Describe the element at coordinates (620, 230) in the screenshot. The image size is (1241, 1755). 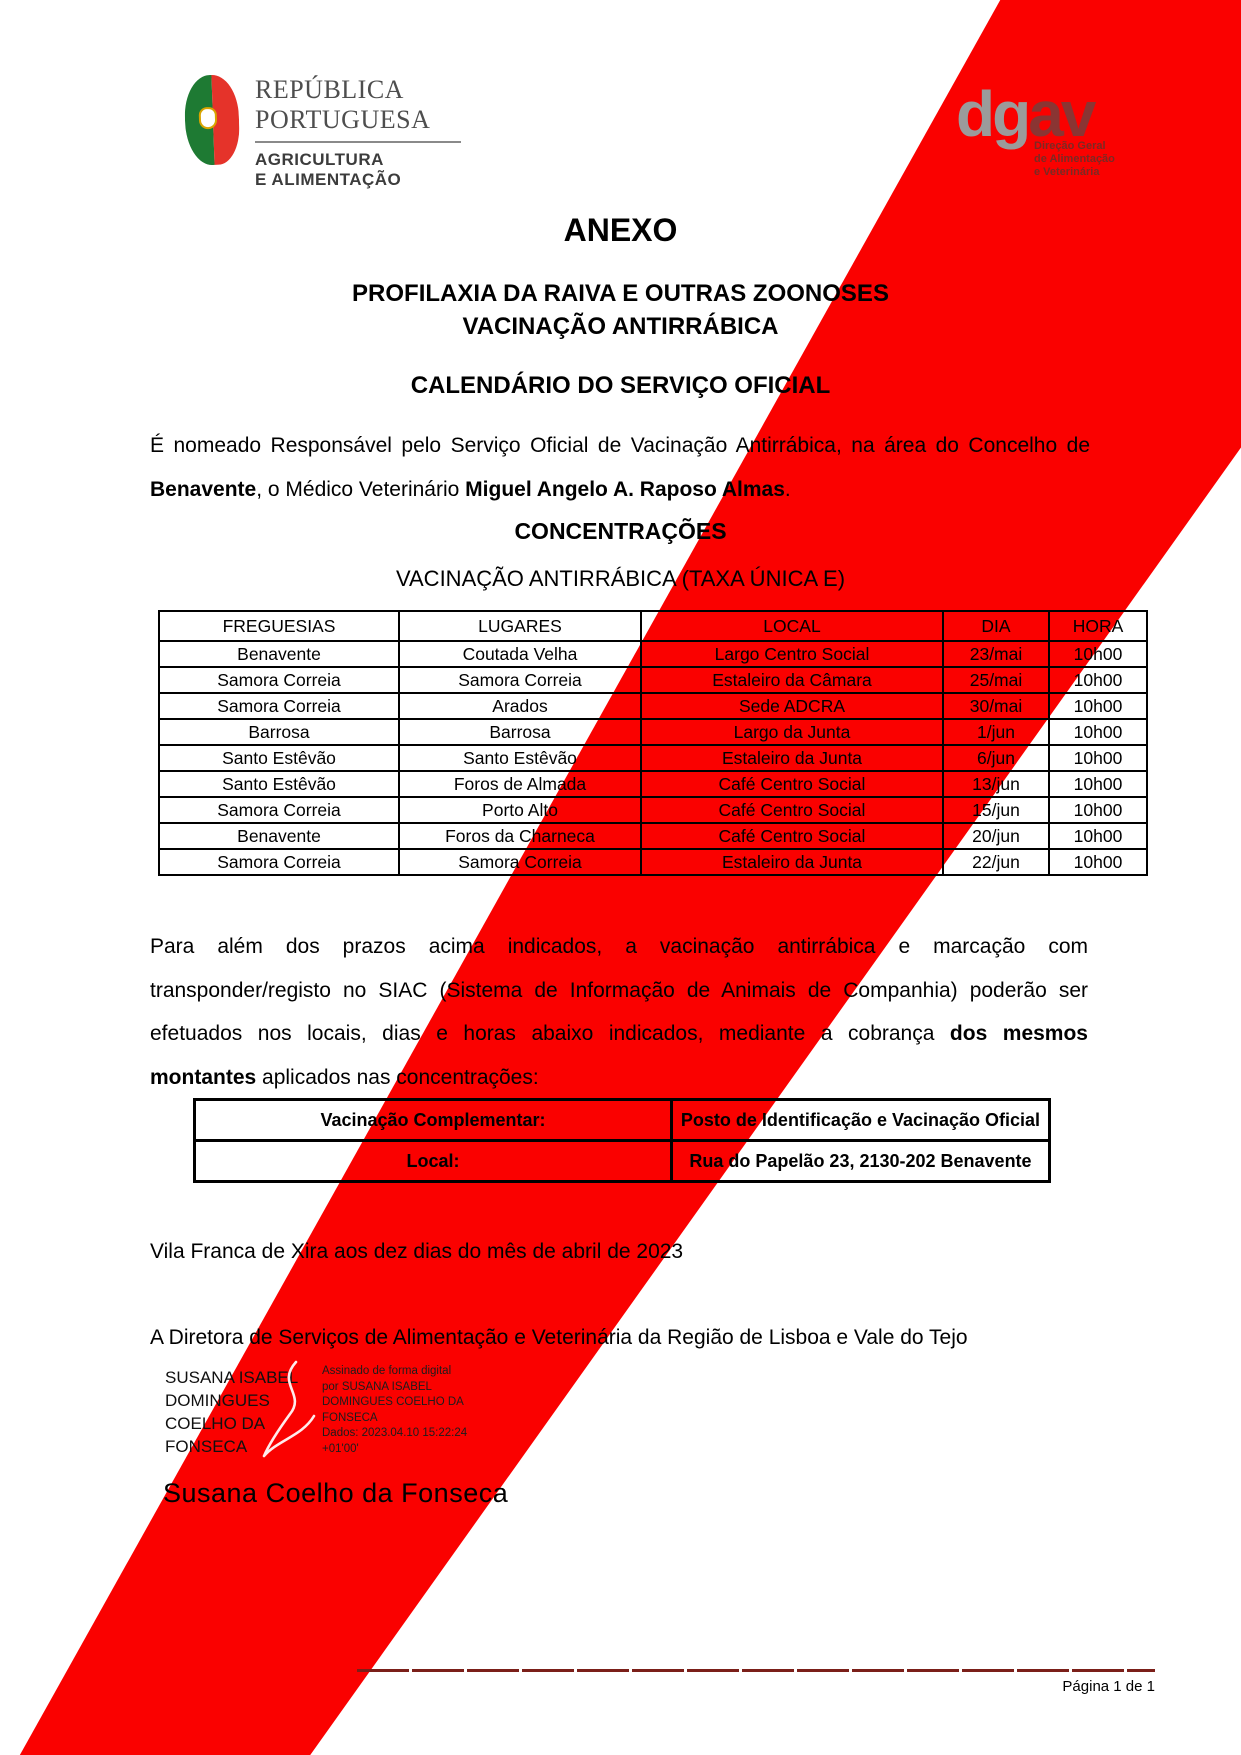
I see `title-anexo: ANEXO` at that location.